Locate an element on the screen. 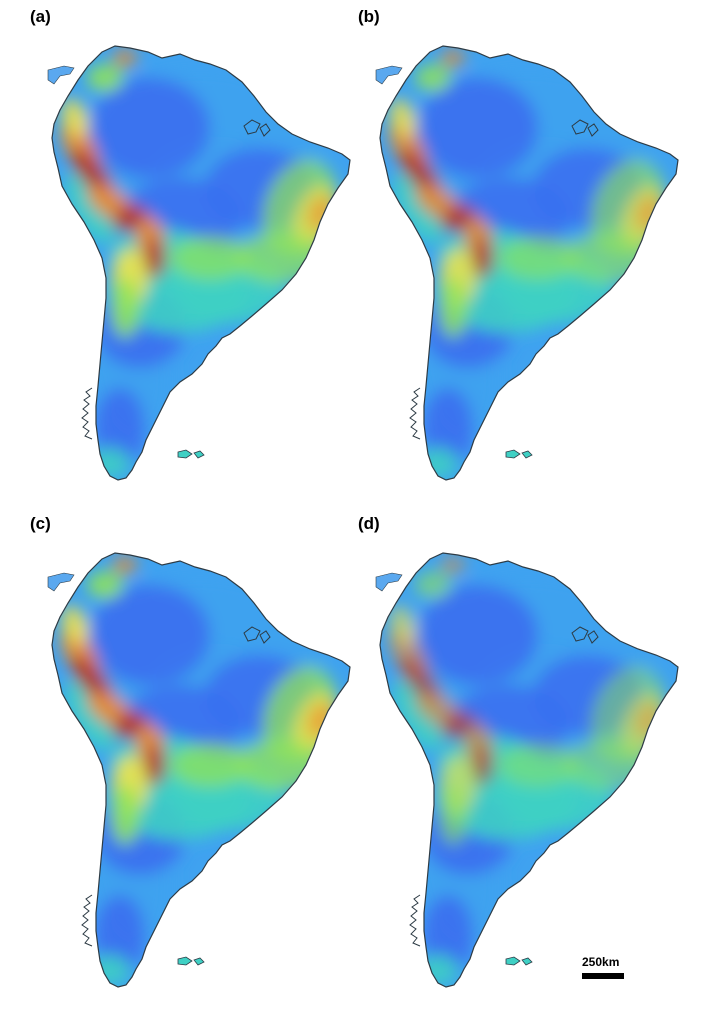 Image resolution: width=709 pixels, height=1011 pixels. scale-bar: 250km is located at coordinates (604, 968).